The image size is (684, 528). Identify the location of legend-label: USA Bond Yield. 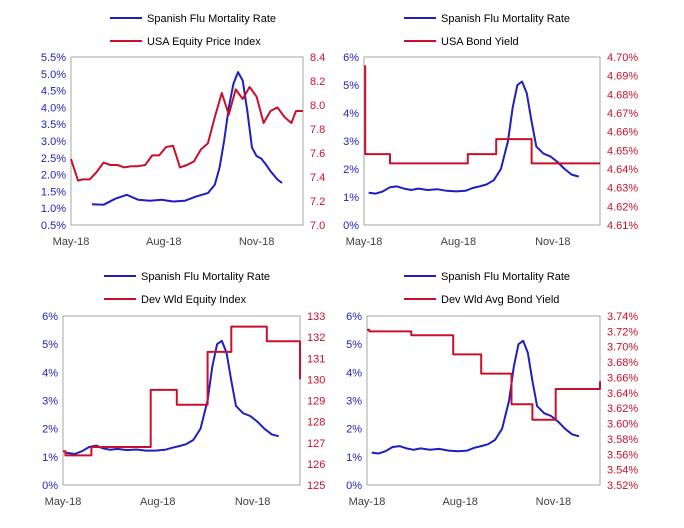
(480, 42).